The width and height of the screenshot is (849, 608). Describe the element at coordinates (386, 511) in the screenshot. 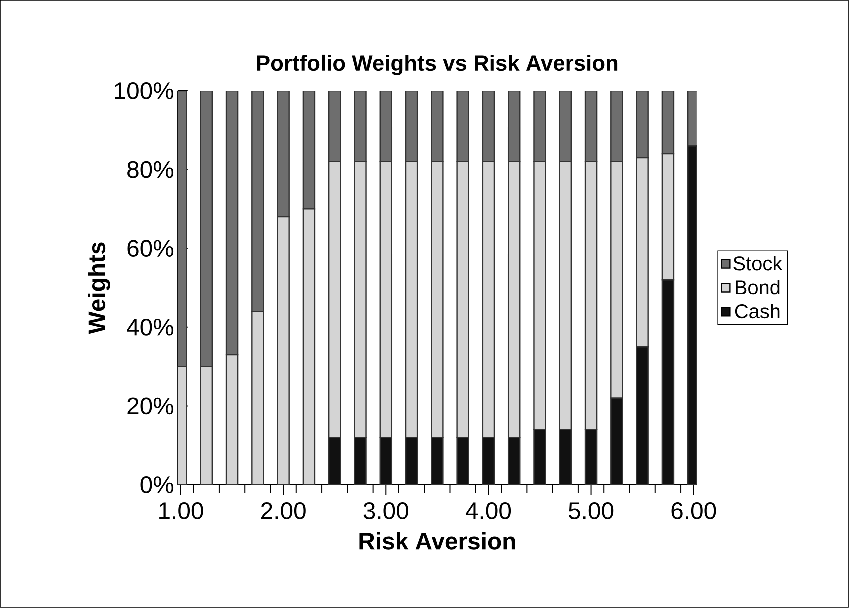

I see `x-tick-label: 3.00` at that location.